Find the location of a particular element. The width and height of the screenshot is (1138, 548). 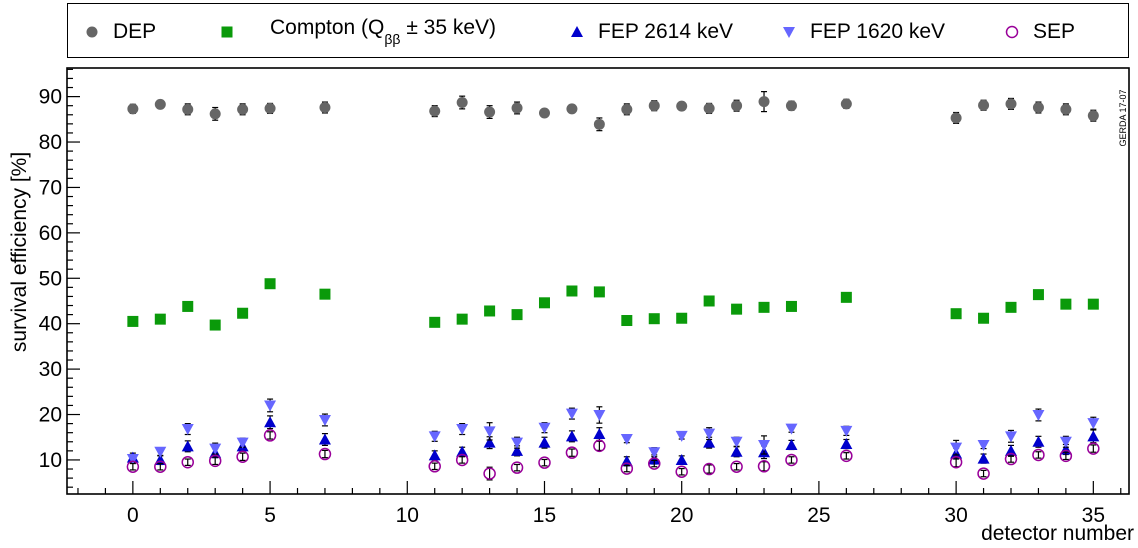

legend-label-fep2614: FEP 2614 keV is located at coordinates (666, 31).